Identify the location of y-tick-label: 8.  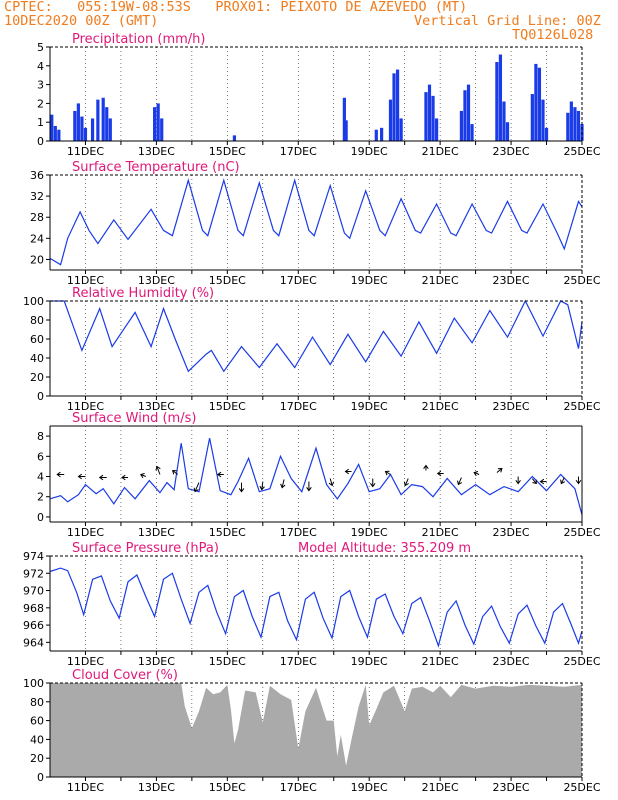
(40, 436).